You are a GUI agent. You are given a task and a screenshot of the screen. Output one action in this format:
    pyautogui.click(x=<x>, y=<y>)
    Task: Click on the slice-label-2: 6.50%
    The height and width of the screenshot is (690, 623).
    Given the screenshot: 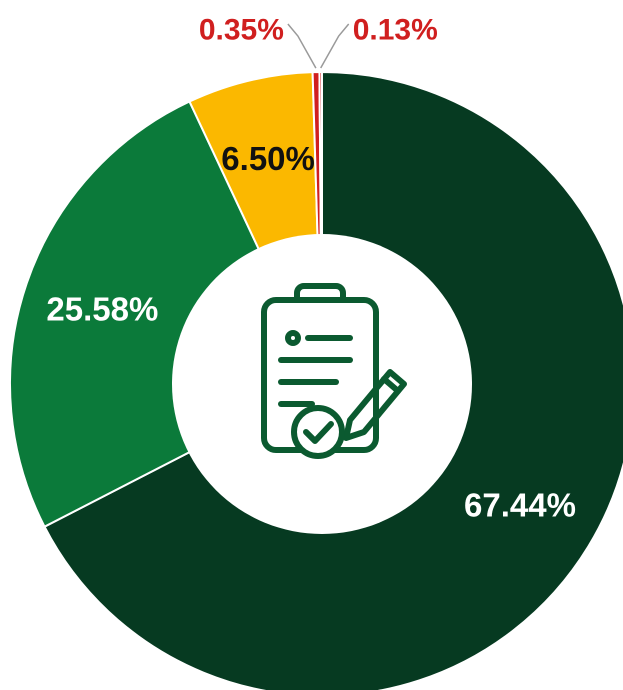 What is the action you would take?
    pyautogui.click(x=268, y=158)
    